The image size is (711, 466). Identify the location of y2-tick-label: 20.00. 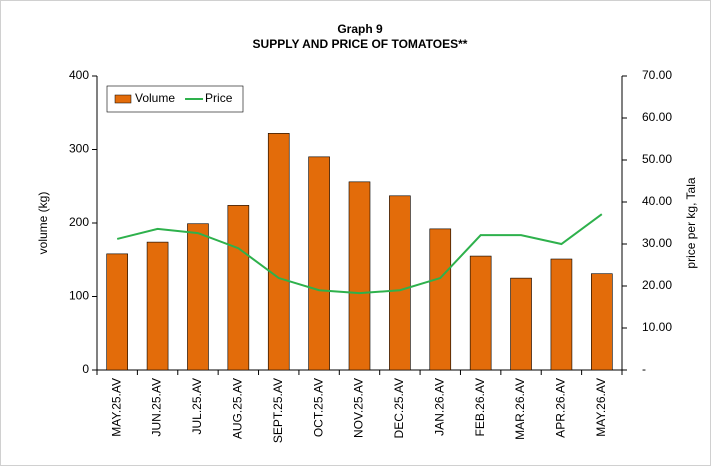
(657, 285).